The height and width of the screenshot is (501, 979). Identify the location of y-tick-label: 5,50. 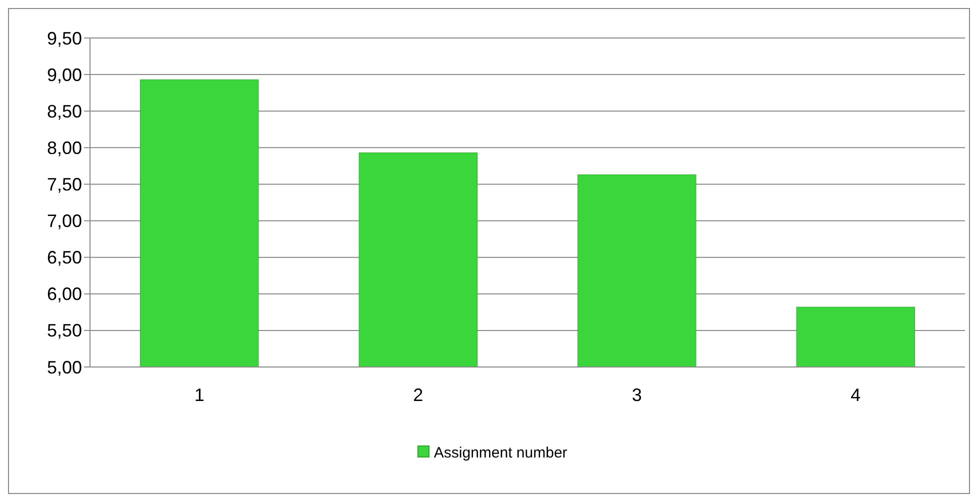
(64, 330).